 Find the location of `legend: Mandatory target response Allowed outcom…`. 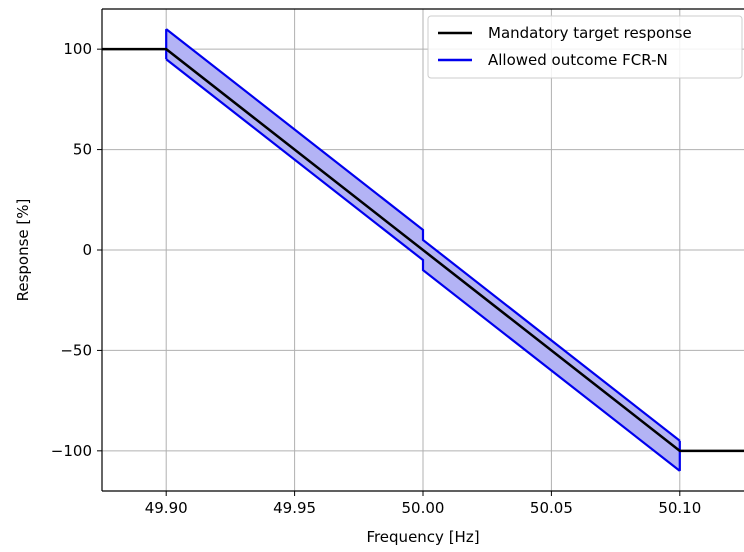

legend: Mandatory target response Allowed outcom… is located at coordinates (585, 47).